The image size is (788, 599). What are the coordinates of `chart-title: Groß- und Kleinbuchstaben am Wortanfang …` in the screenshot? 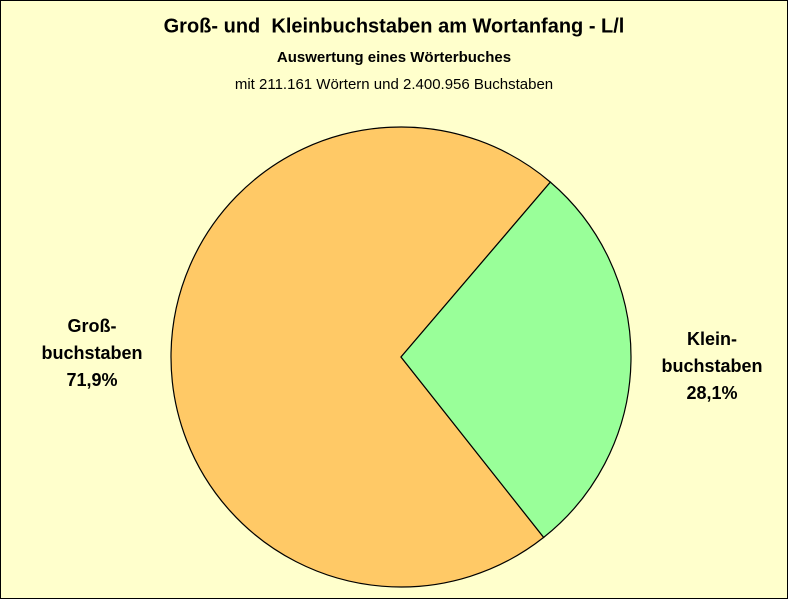 It's located at (394, 26).